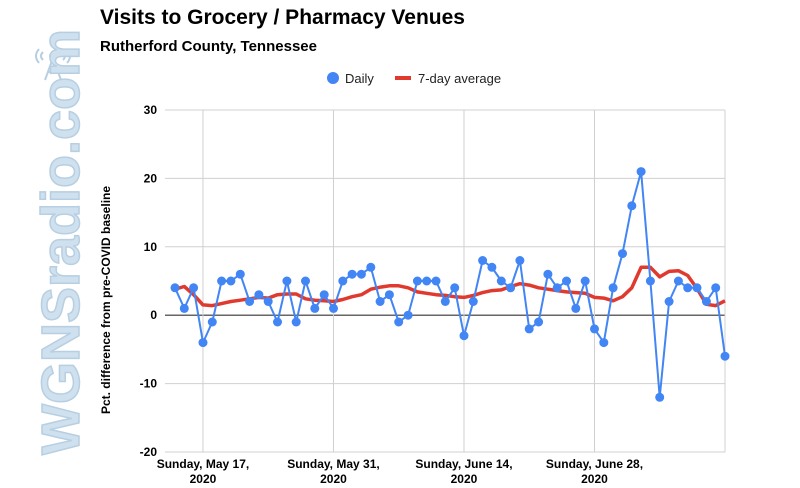 The height and width of the screenshot is (488, 800). What do you see at coordinates (459, 78) in the screenshot?
I see `legend-average-label: 7-day average` at bounding box center [459, 78].